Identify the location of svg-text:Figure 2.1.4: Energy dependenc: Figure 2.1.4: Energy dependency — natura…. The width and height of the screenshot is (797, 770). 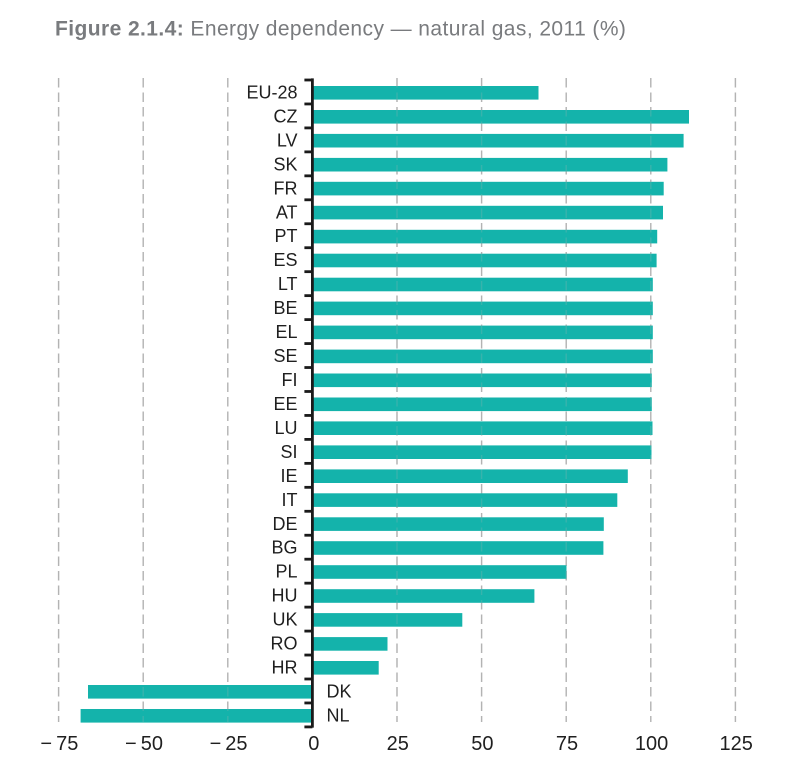
(340, 29).